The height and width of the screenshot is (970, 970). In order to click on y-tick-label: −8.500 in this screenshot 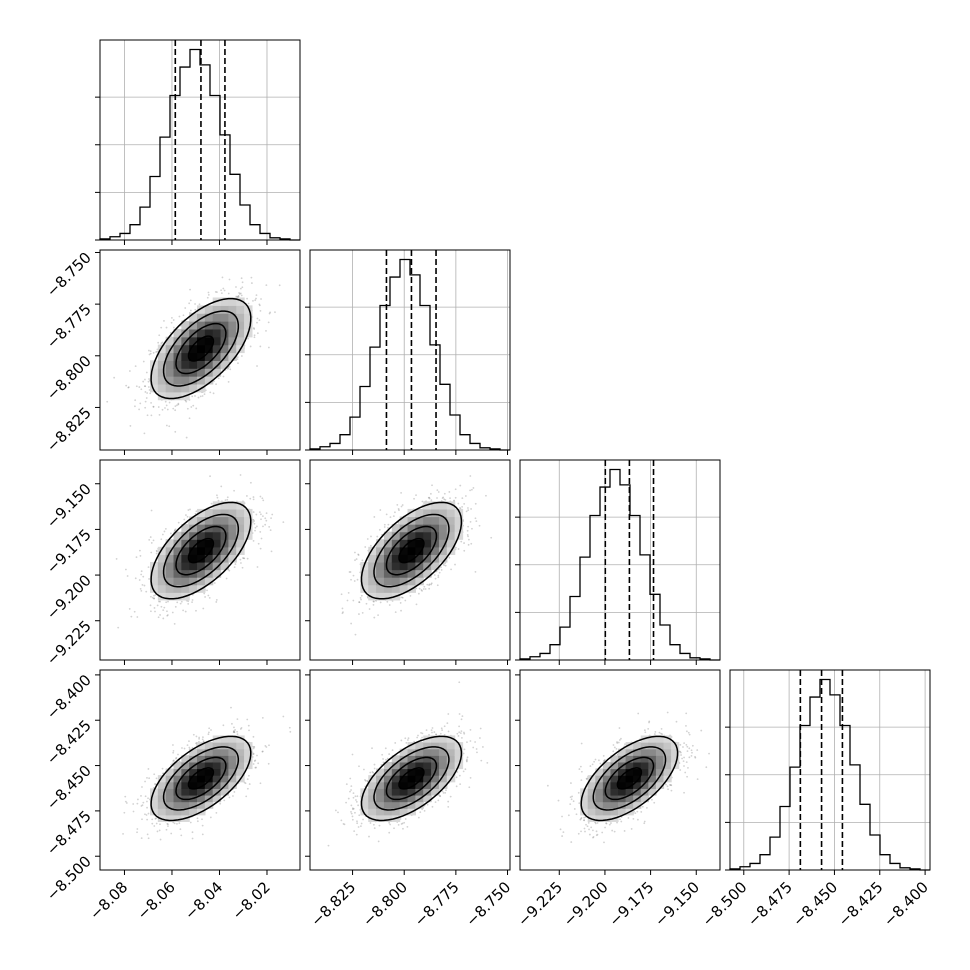, I will do `click(69, 878)`.